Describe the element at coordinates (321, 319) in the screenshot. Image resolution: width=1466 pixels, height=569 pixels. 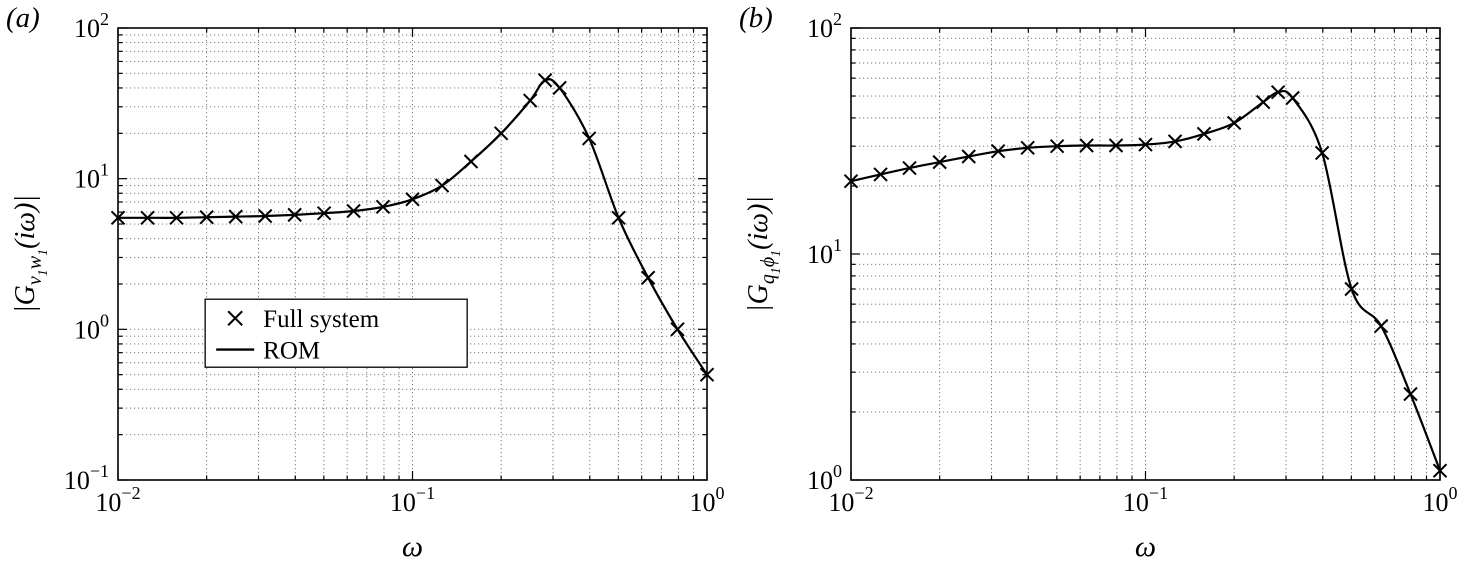
I see `legend-label: Full system` at that location.